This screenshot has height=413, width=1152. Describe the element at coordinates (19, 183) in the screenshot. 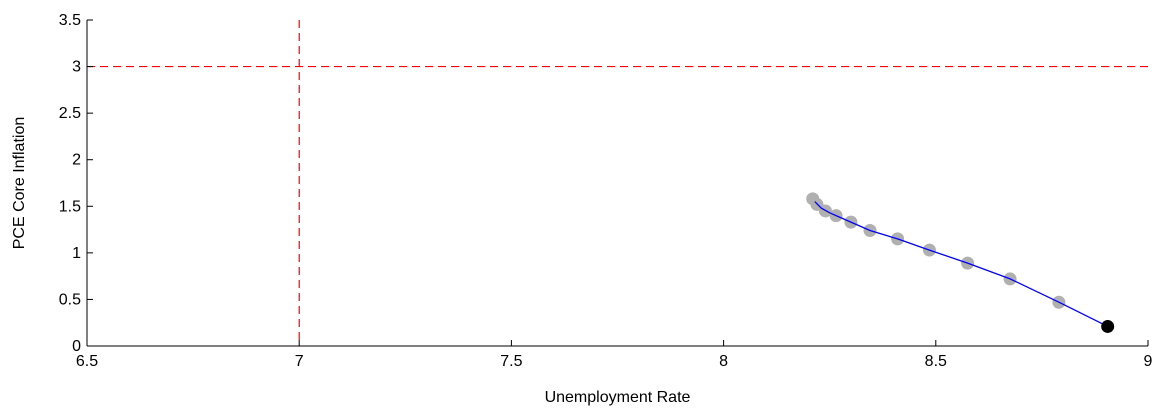

I see `y-axis-label: PCE Core Inflation` at that location.